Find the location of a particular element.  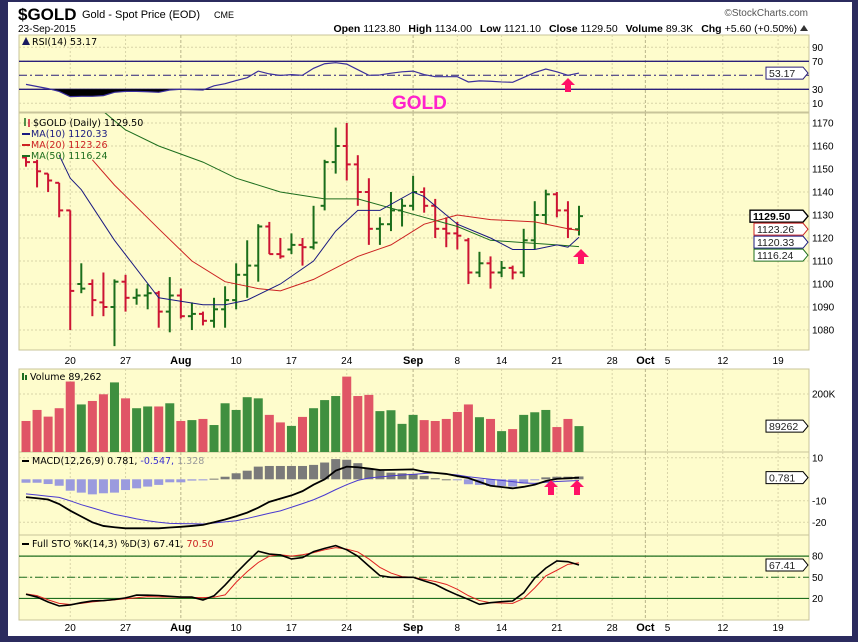

x-tick-label: 27 is located at coordinates (126, 628).